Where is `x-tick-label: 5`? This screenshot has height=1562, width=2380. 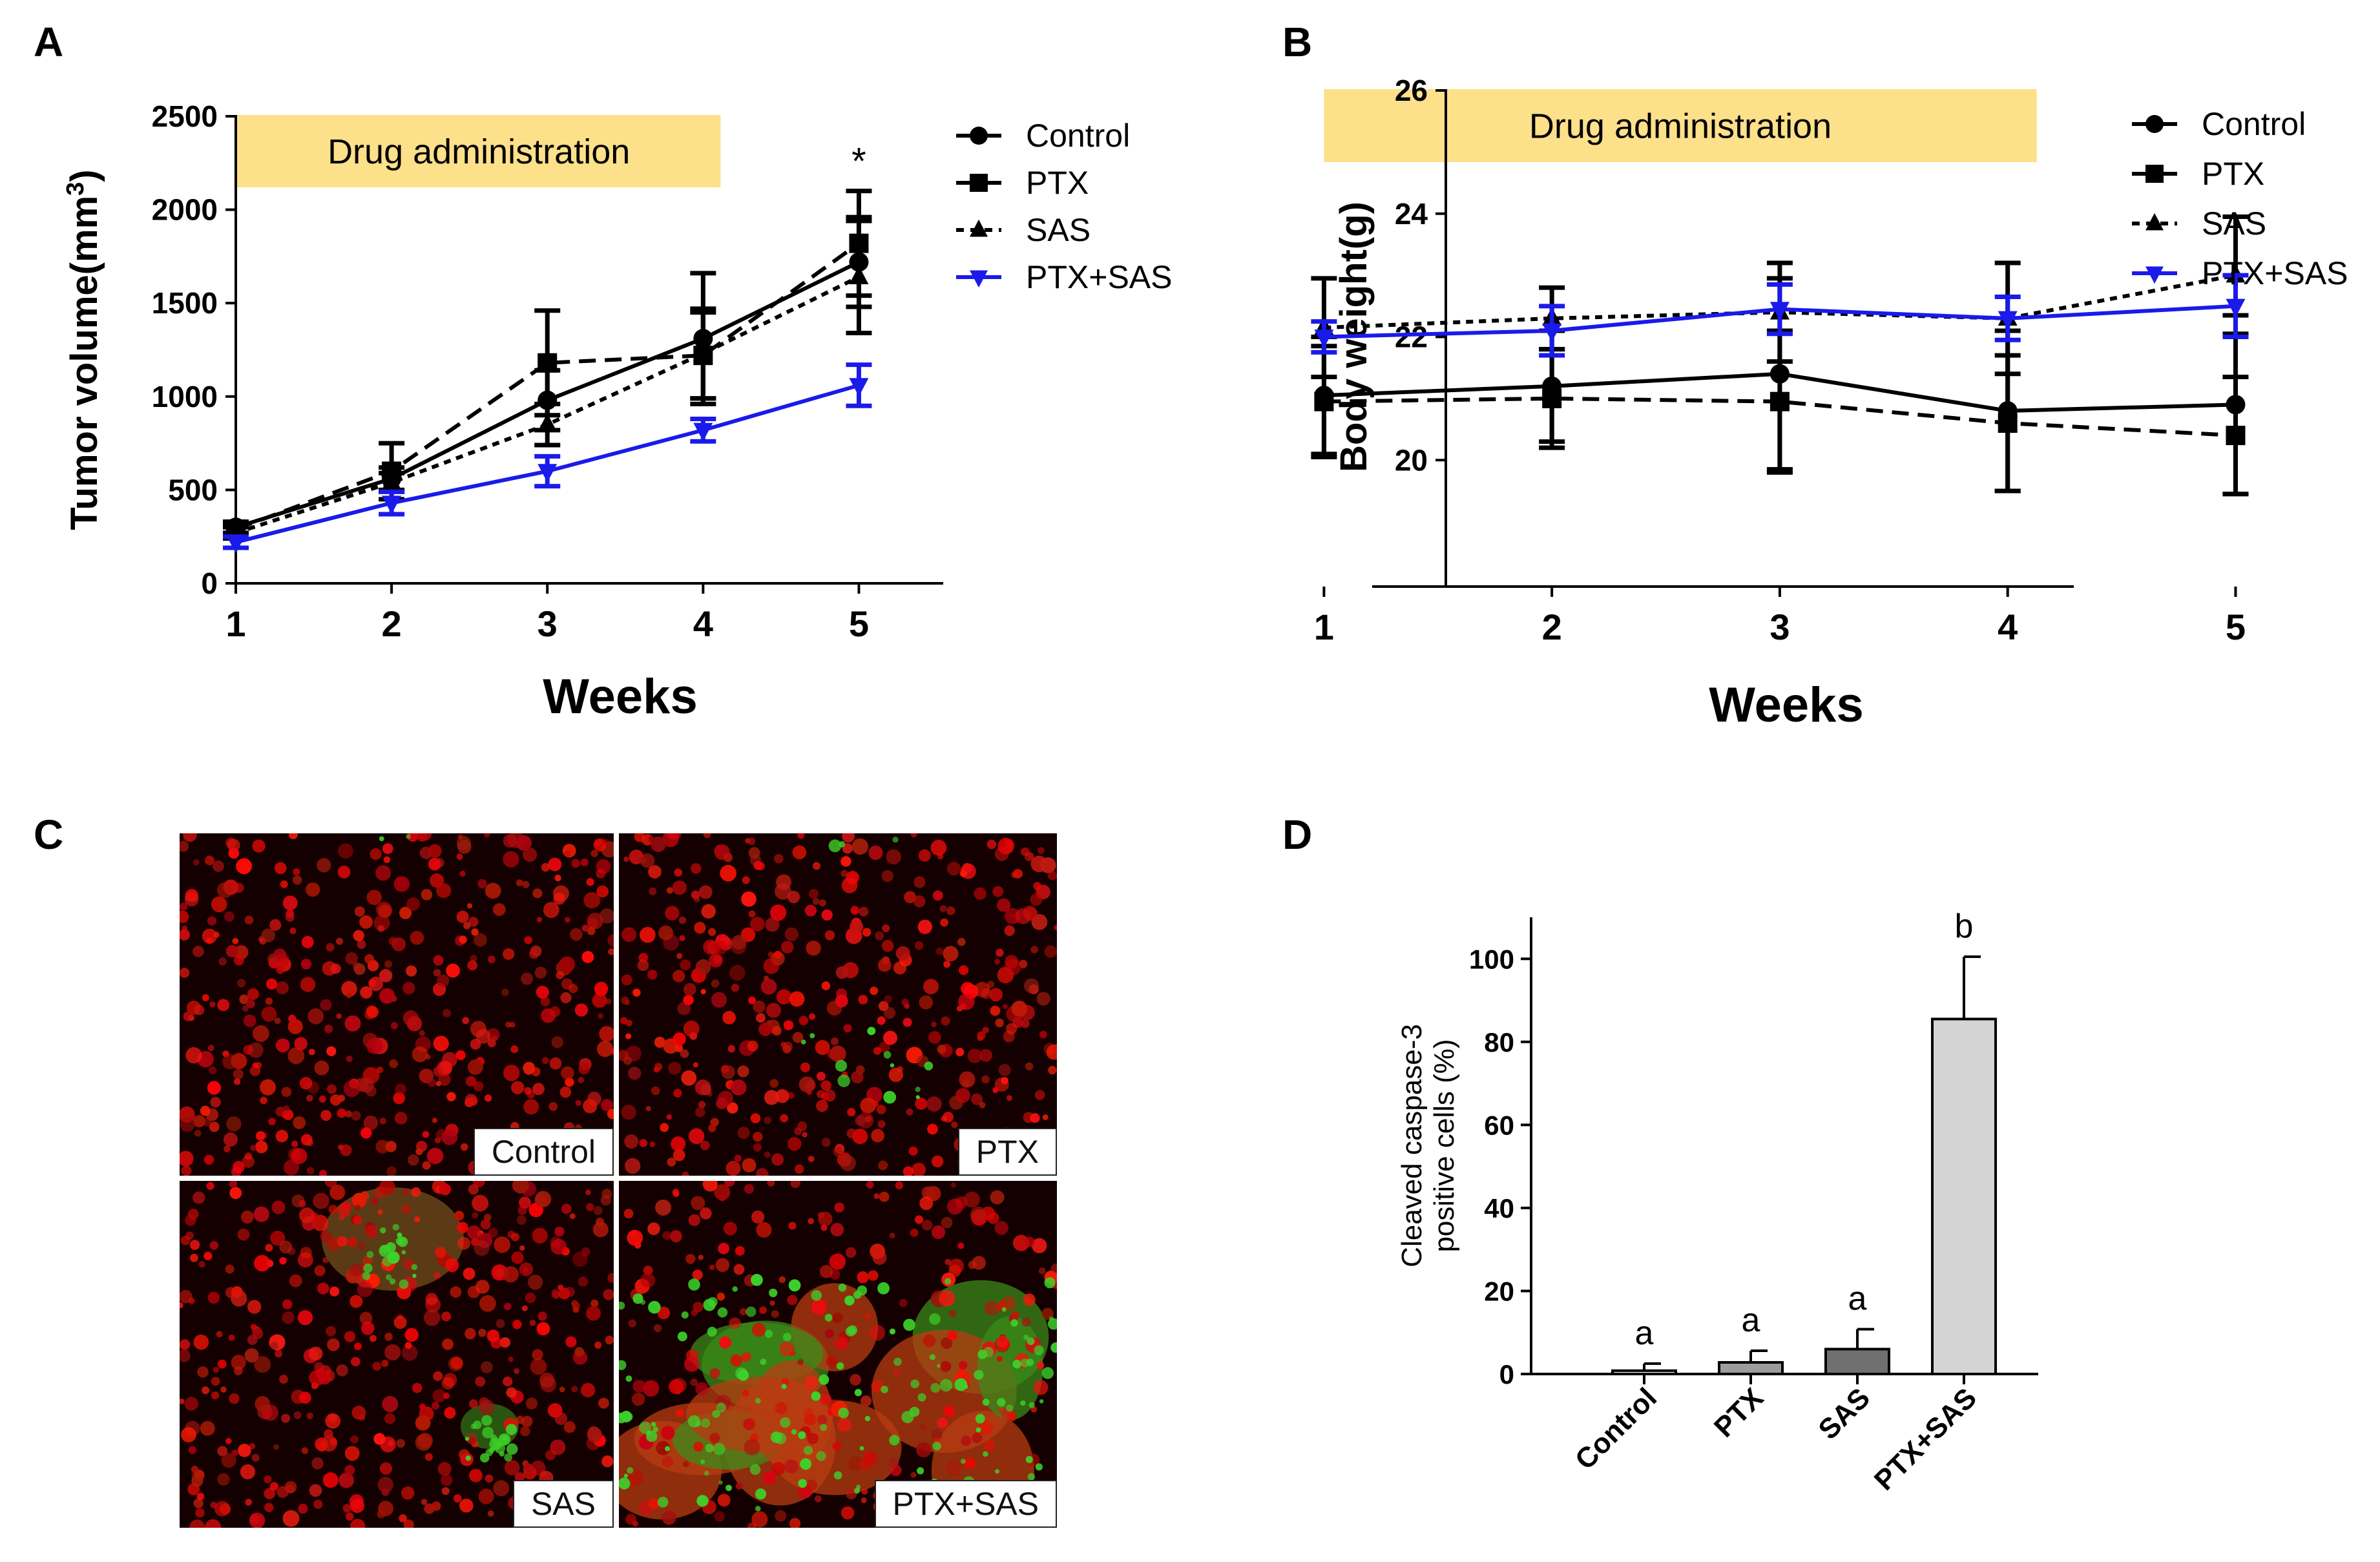
x-tick-label: 5 is located at coordinates (2236, 627).